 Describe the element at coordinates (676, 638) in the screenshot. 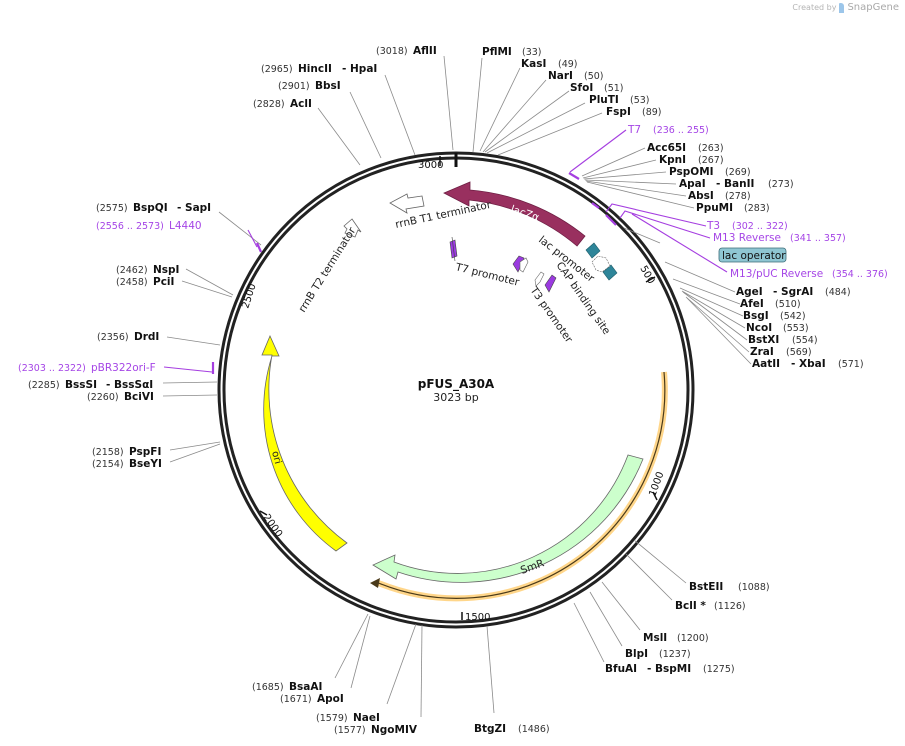

I see `enzyme-msli: MslI (1200)` at that location.